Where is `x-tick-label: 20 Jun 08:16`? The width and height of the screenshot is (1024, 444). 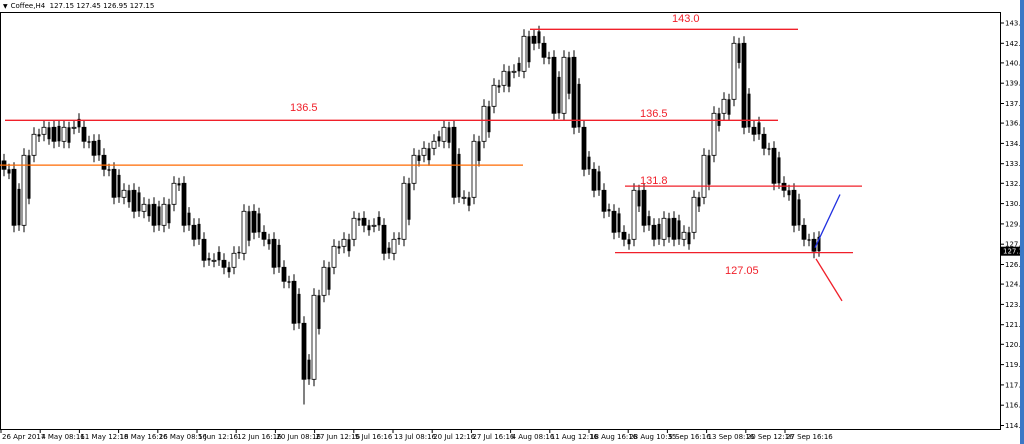
x-tick-label: 20 Jun 08:16 is located at coordinates (298, 437).